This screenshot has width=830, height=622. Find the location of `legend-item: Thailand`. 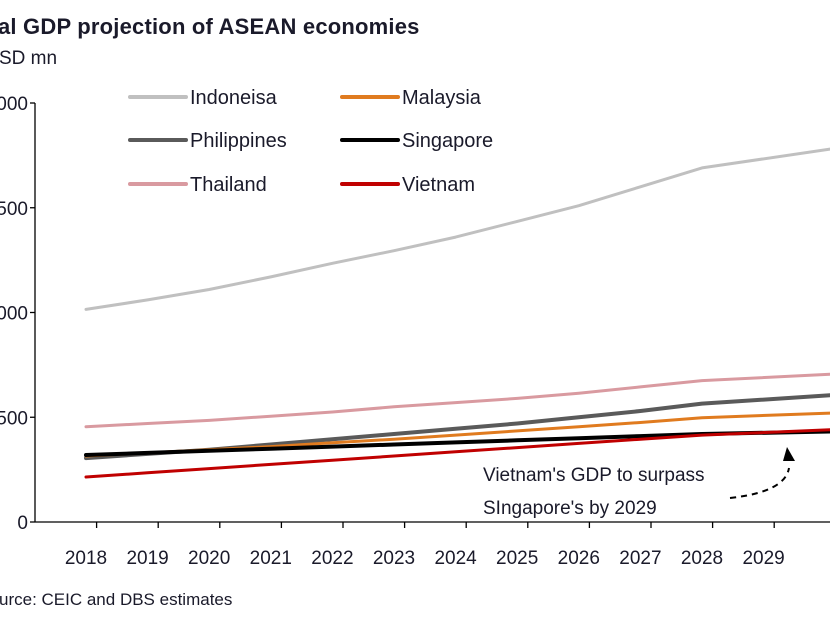

legend-item: Thailand is located at coordinates (197, 185).